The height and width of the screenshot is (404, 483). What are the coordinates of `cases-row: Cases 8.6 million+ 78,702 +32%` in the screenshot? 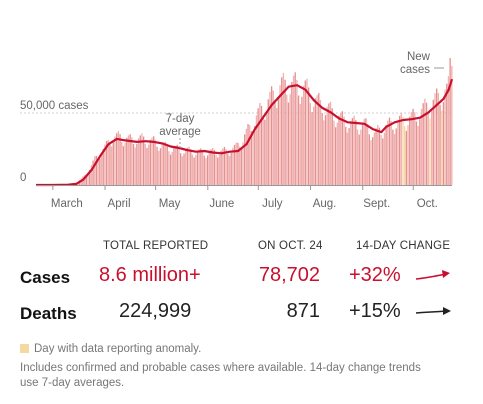 It's located at (241, 279).